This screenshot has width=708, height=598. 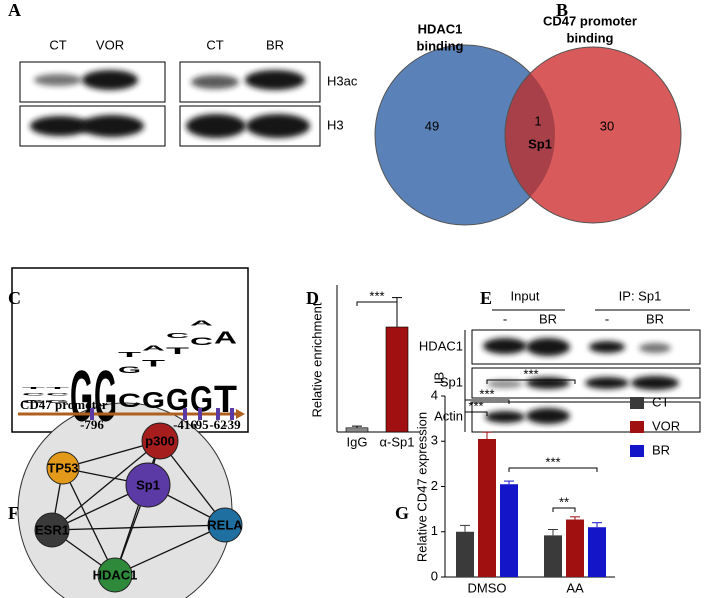 I want to click on node-label: p300, so click(x=160, y=440).